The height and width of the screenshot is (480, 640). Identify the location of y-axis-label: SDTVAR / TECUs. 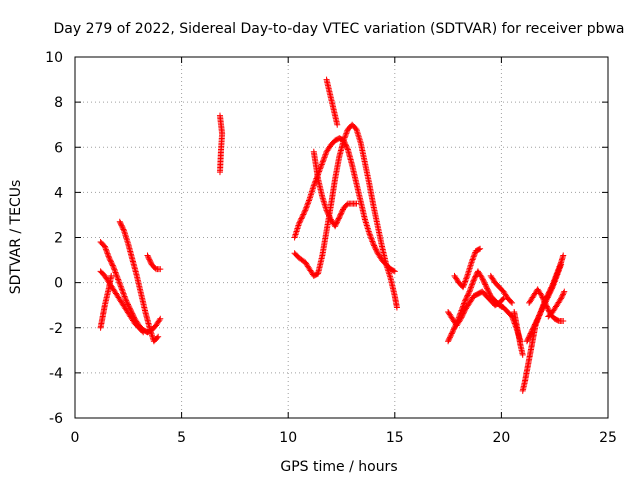
(16, 237).